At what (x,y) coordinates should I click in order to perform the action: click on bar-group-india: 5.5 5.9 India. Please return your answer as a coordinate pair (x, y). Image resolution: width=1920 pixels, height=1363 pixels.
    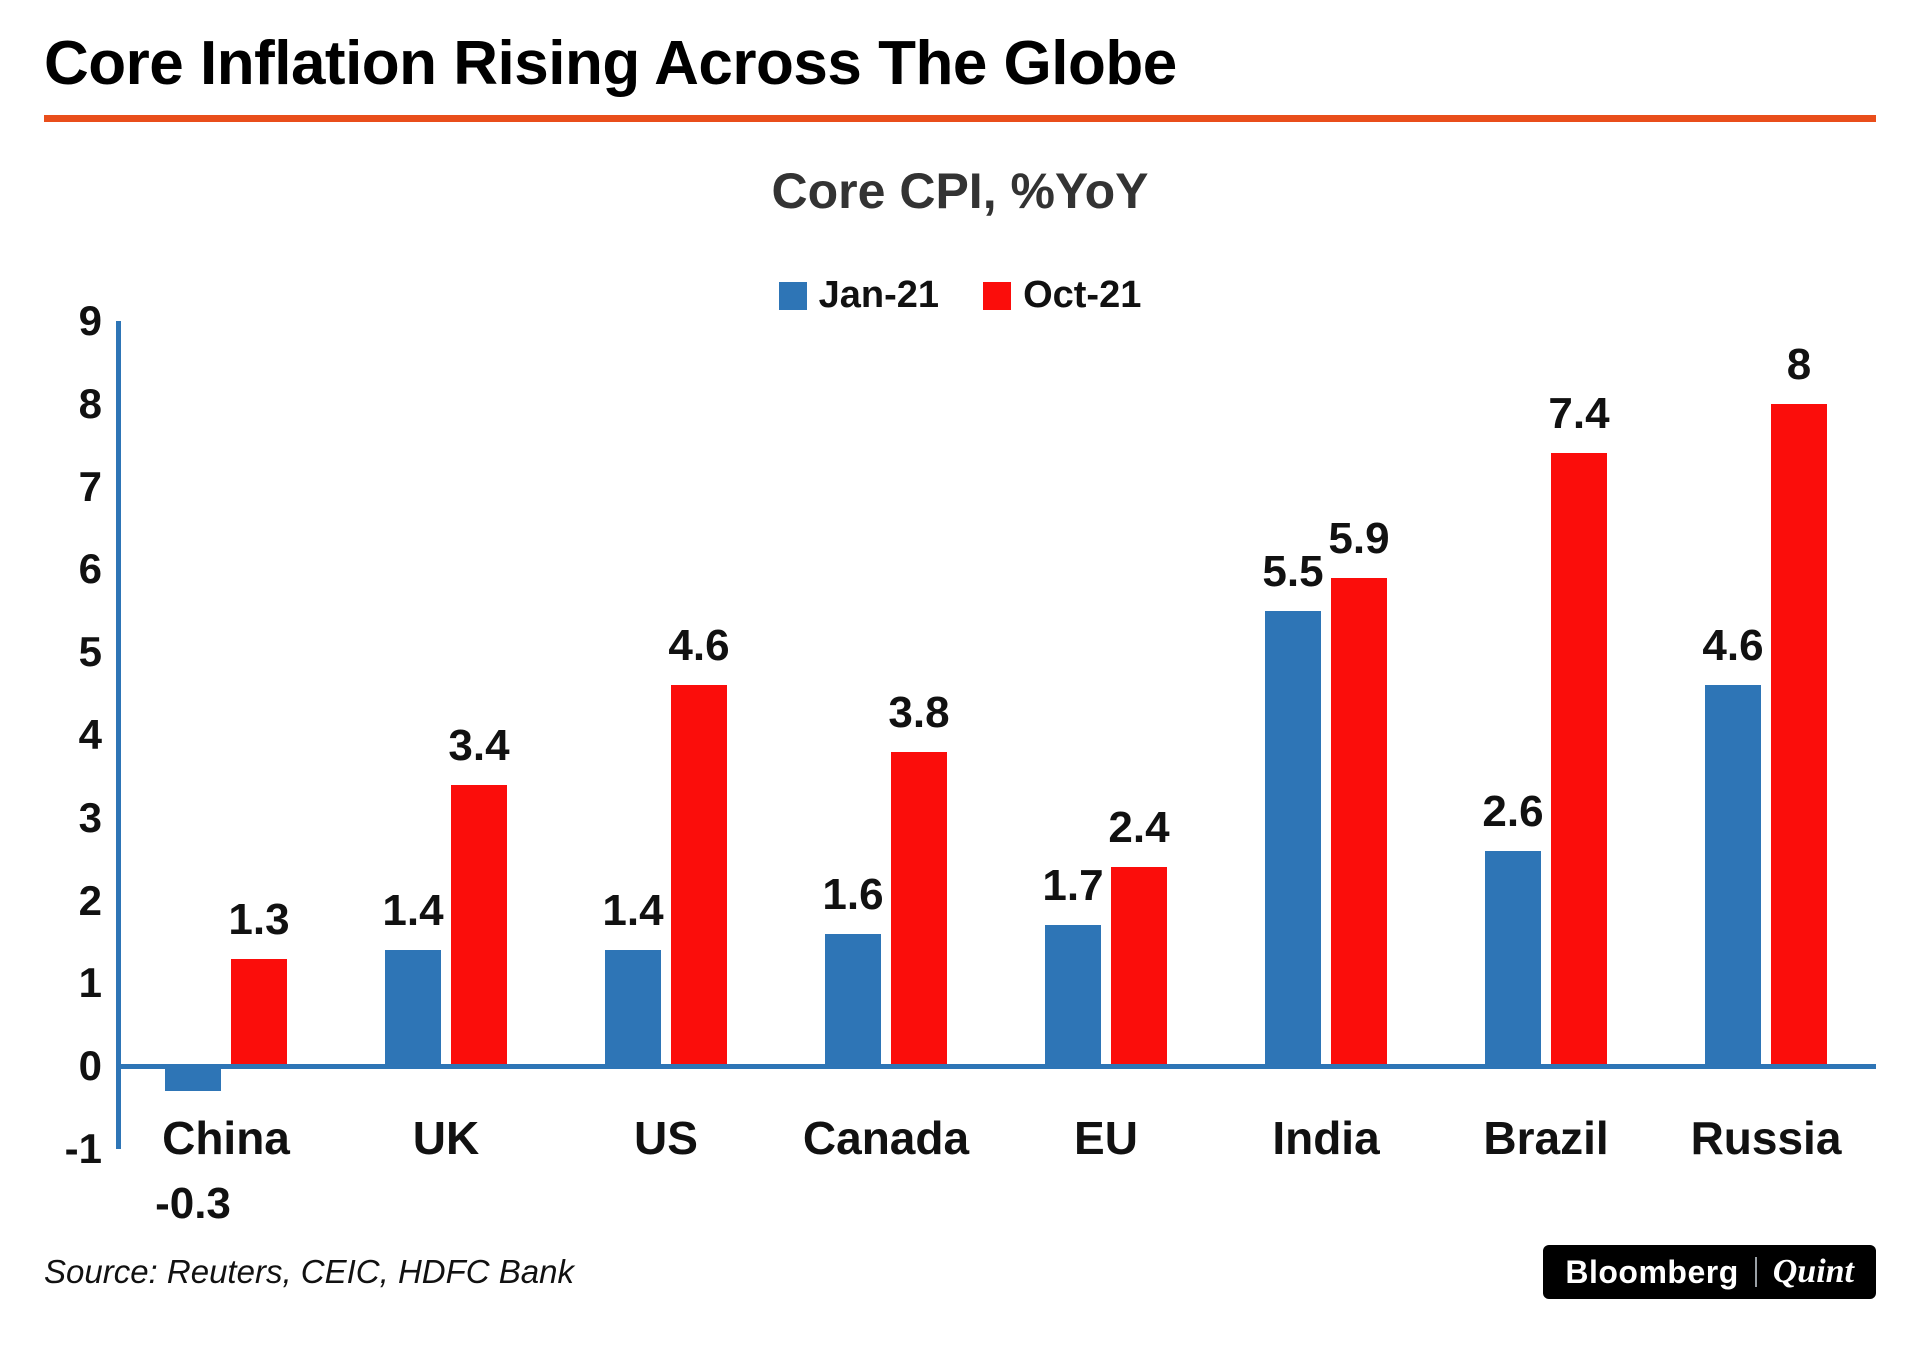
    Looking at the image, I should click on (1326, 742).